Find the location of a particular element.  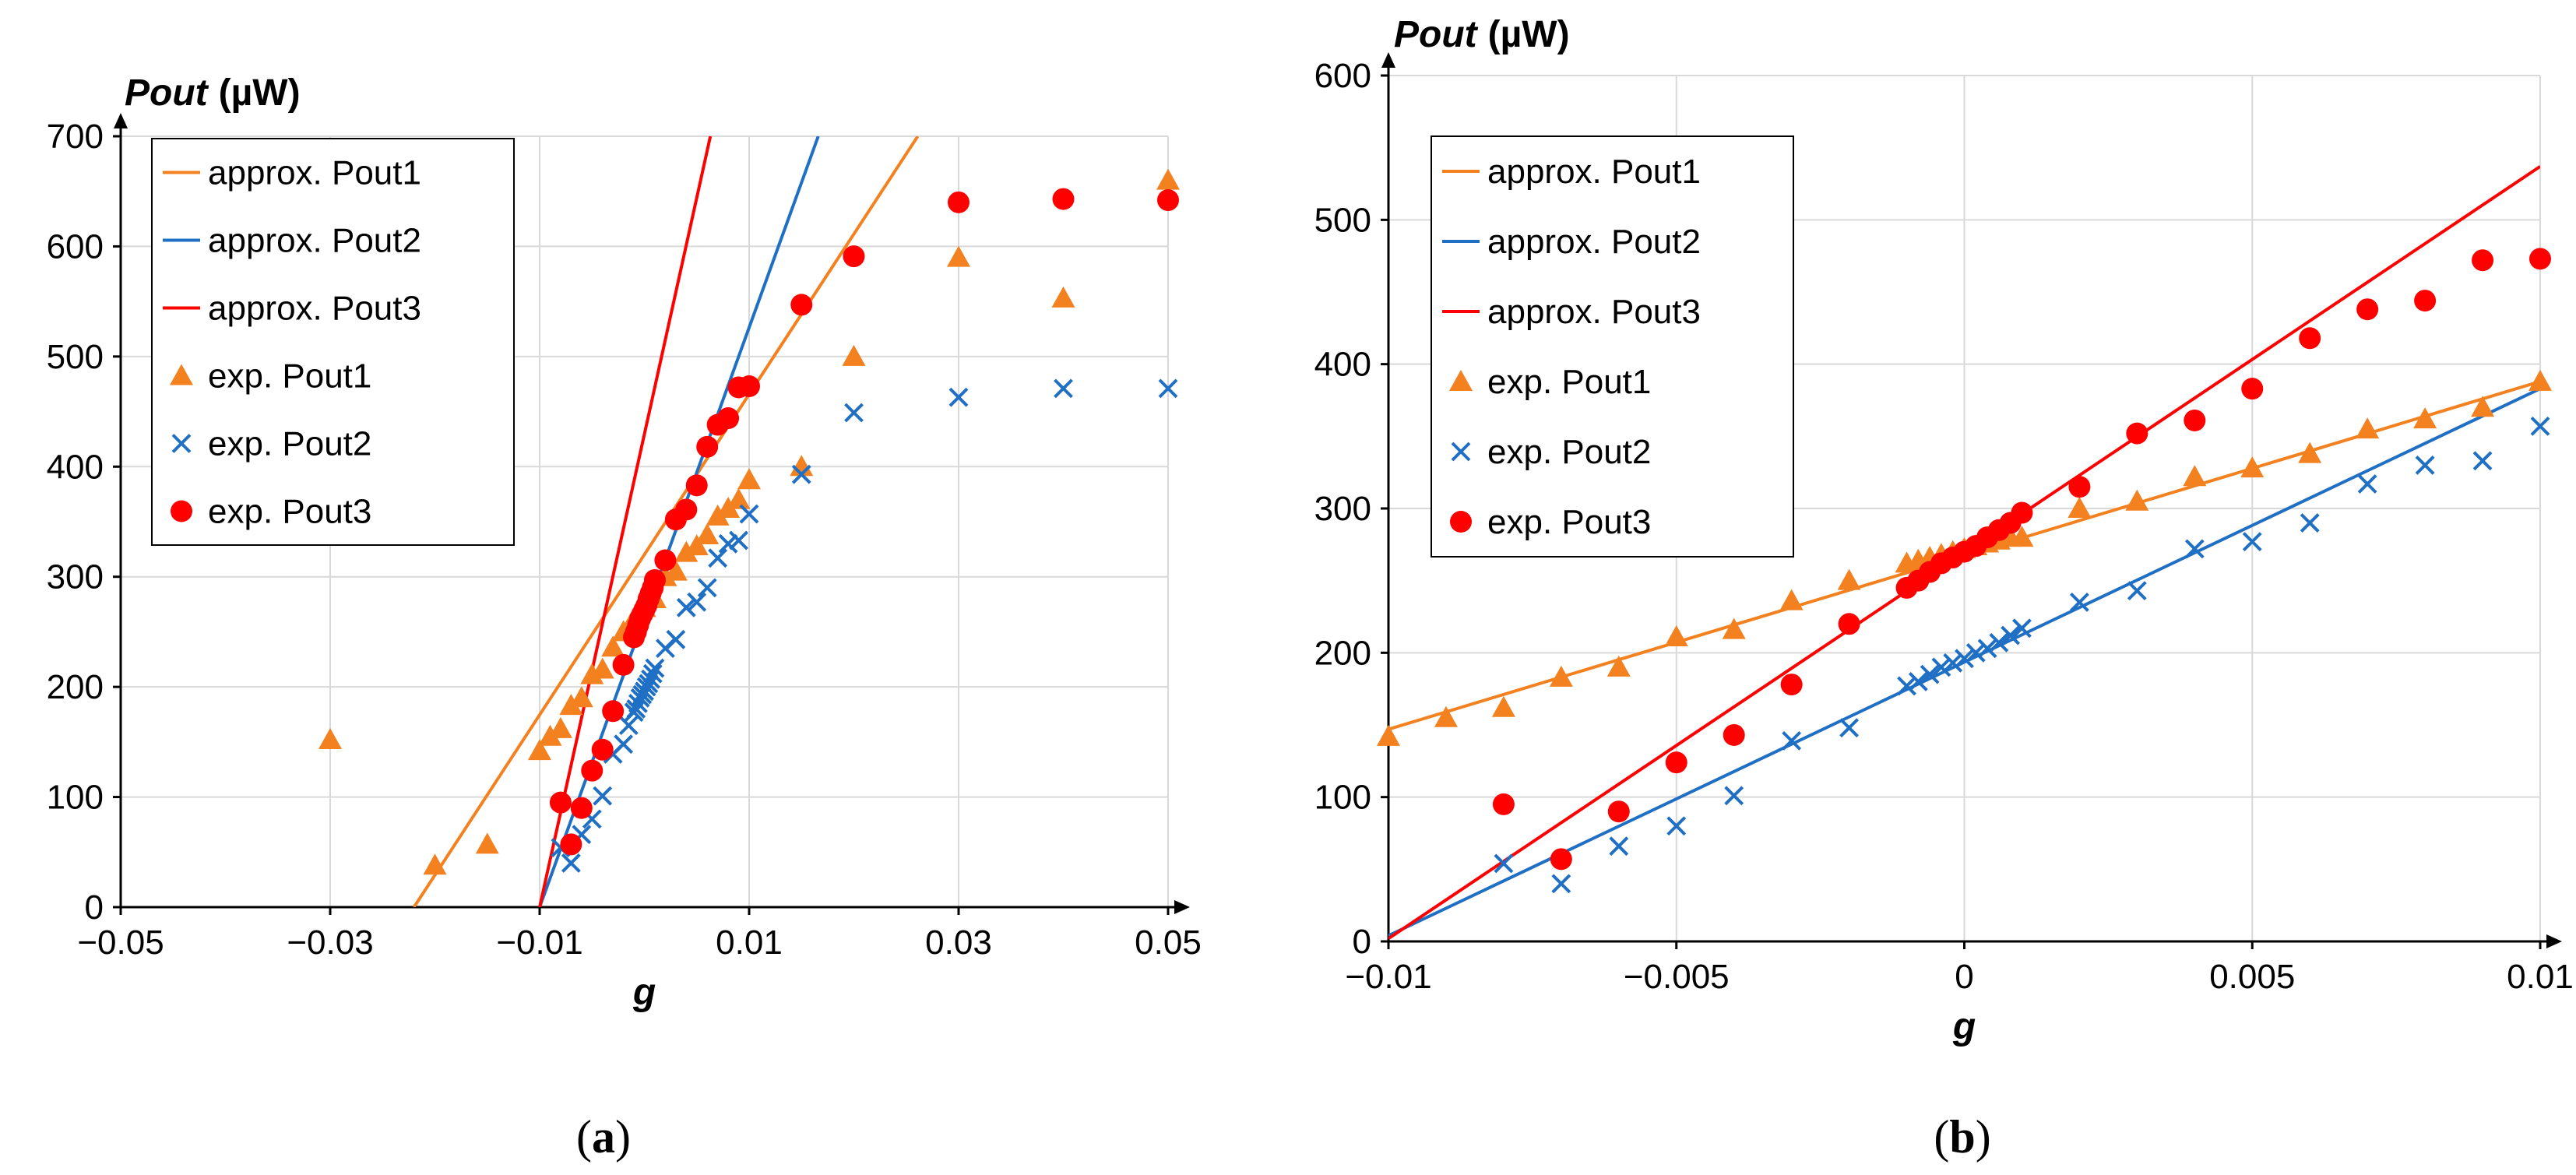

x-tick-label: 0.03 is located at coordinates (958, 942).